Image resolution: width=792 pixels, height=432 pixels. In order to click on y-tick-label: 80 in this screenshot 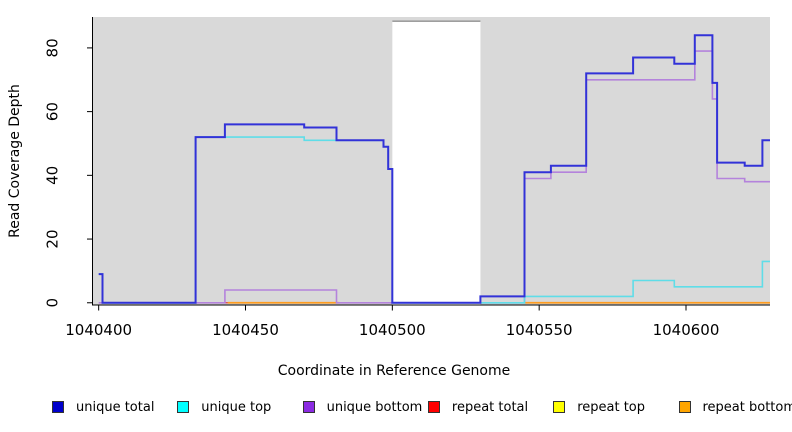, I will do `click(53, 47)`.